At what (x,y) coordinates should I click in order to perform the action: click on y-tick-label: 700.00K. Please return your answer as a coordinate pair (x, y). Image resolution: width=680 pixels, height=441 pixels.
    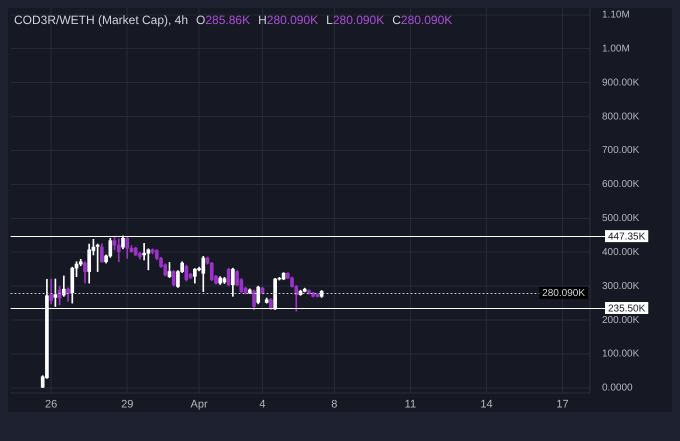
    Looking at the image, I should click on (621, 150).